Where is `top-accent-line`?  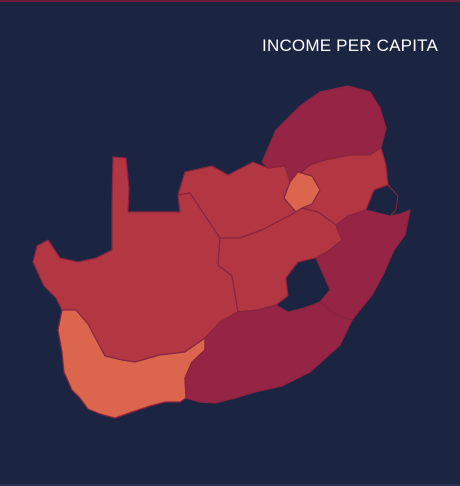
top-accent-line is located at coordinates (230, 1).